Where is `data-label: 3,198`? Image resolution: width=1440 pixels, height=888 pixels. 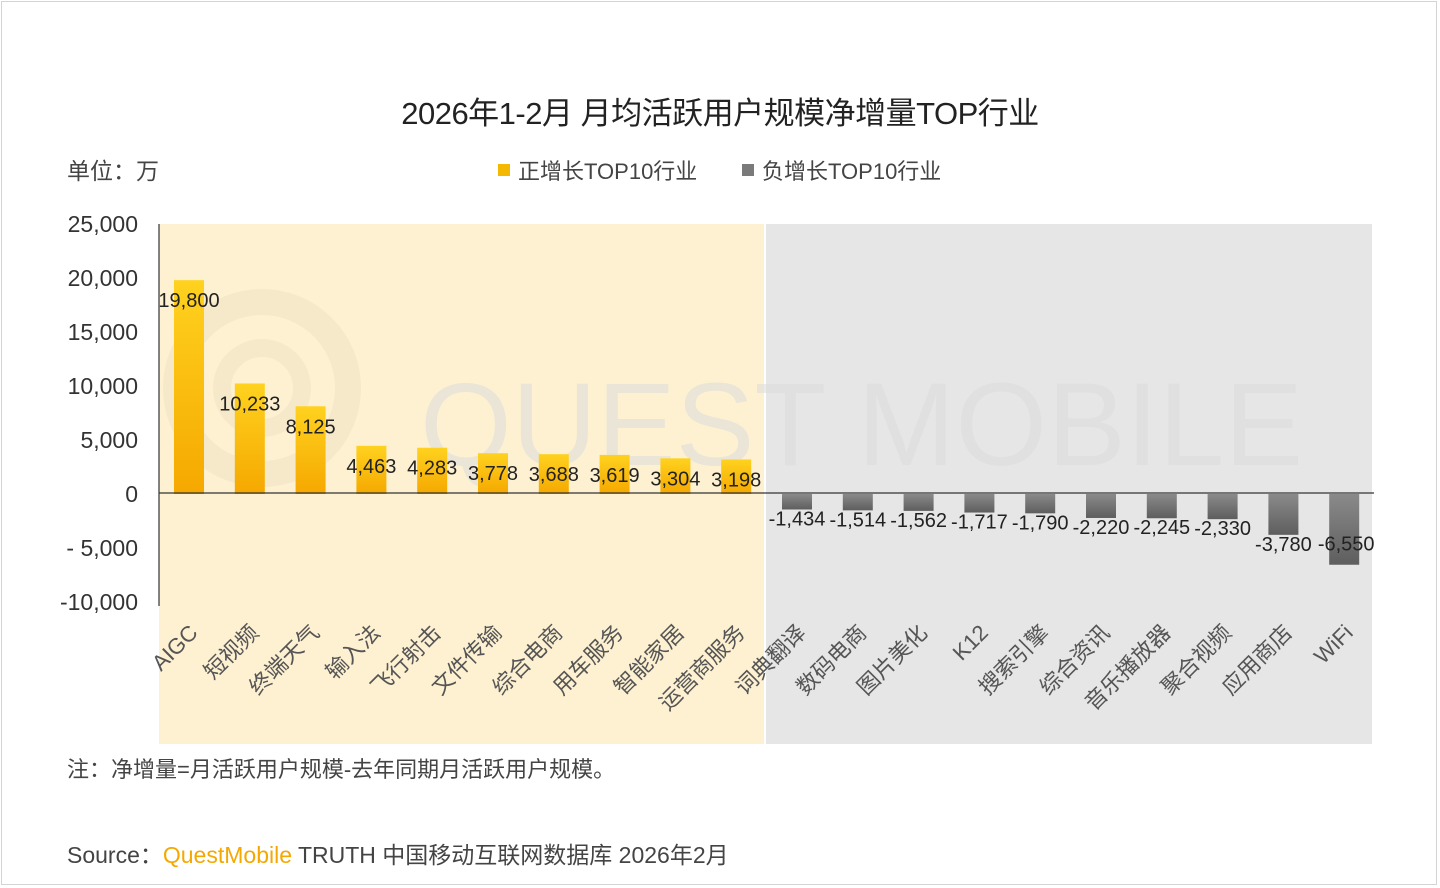
data-label: 3,198 is located at coordinates (736, 480).